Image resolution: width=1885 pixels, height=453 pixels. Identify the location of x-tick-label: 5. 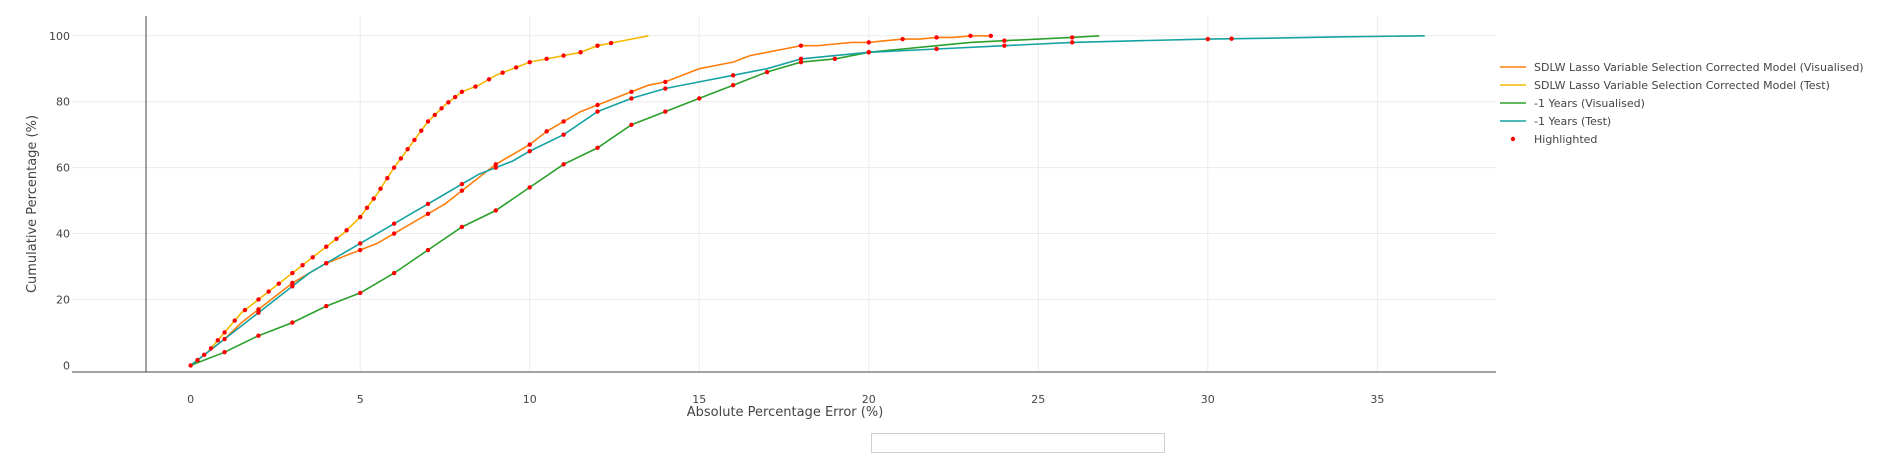
(360, 399).